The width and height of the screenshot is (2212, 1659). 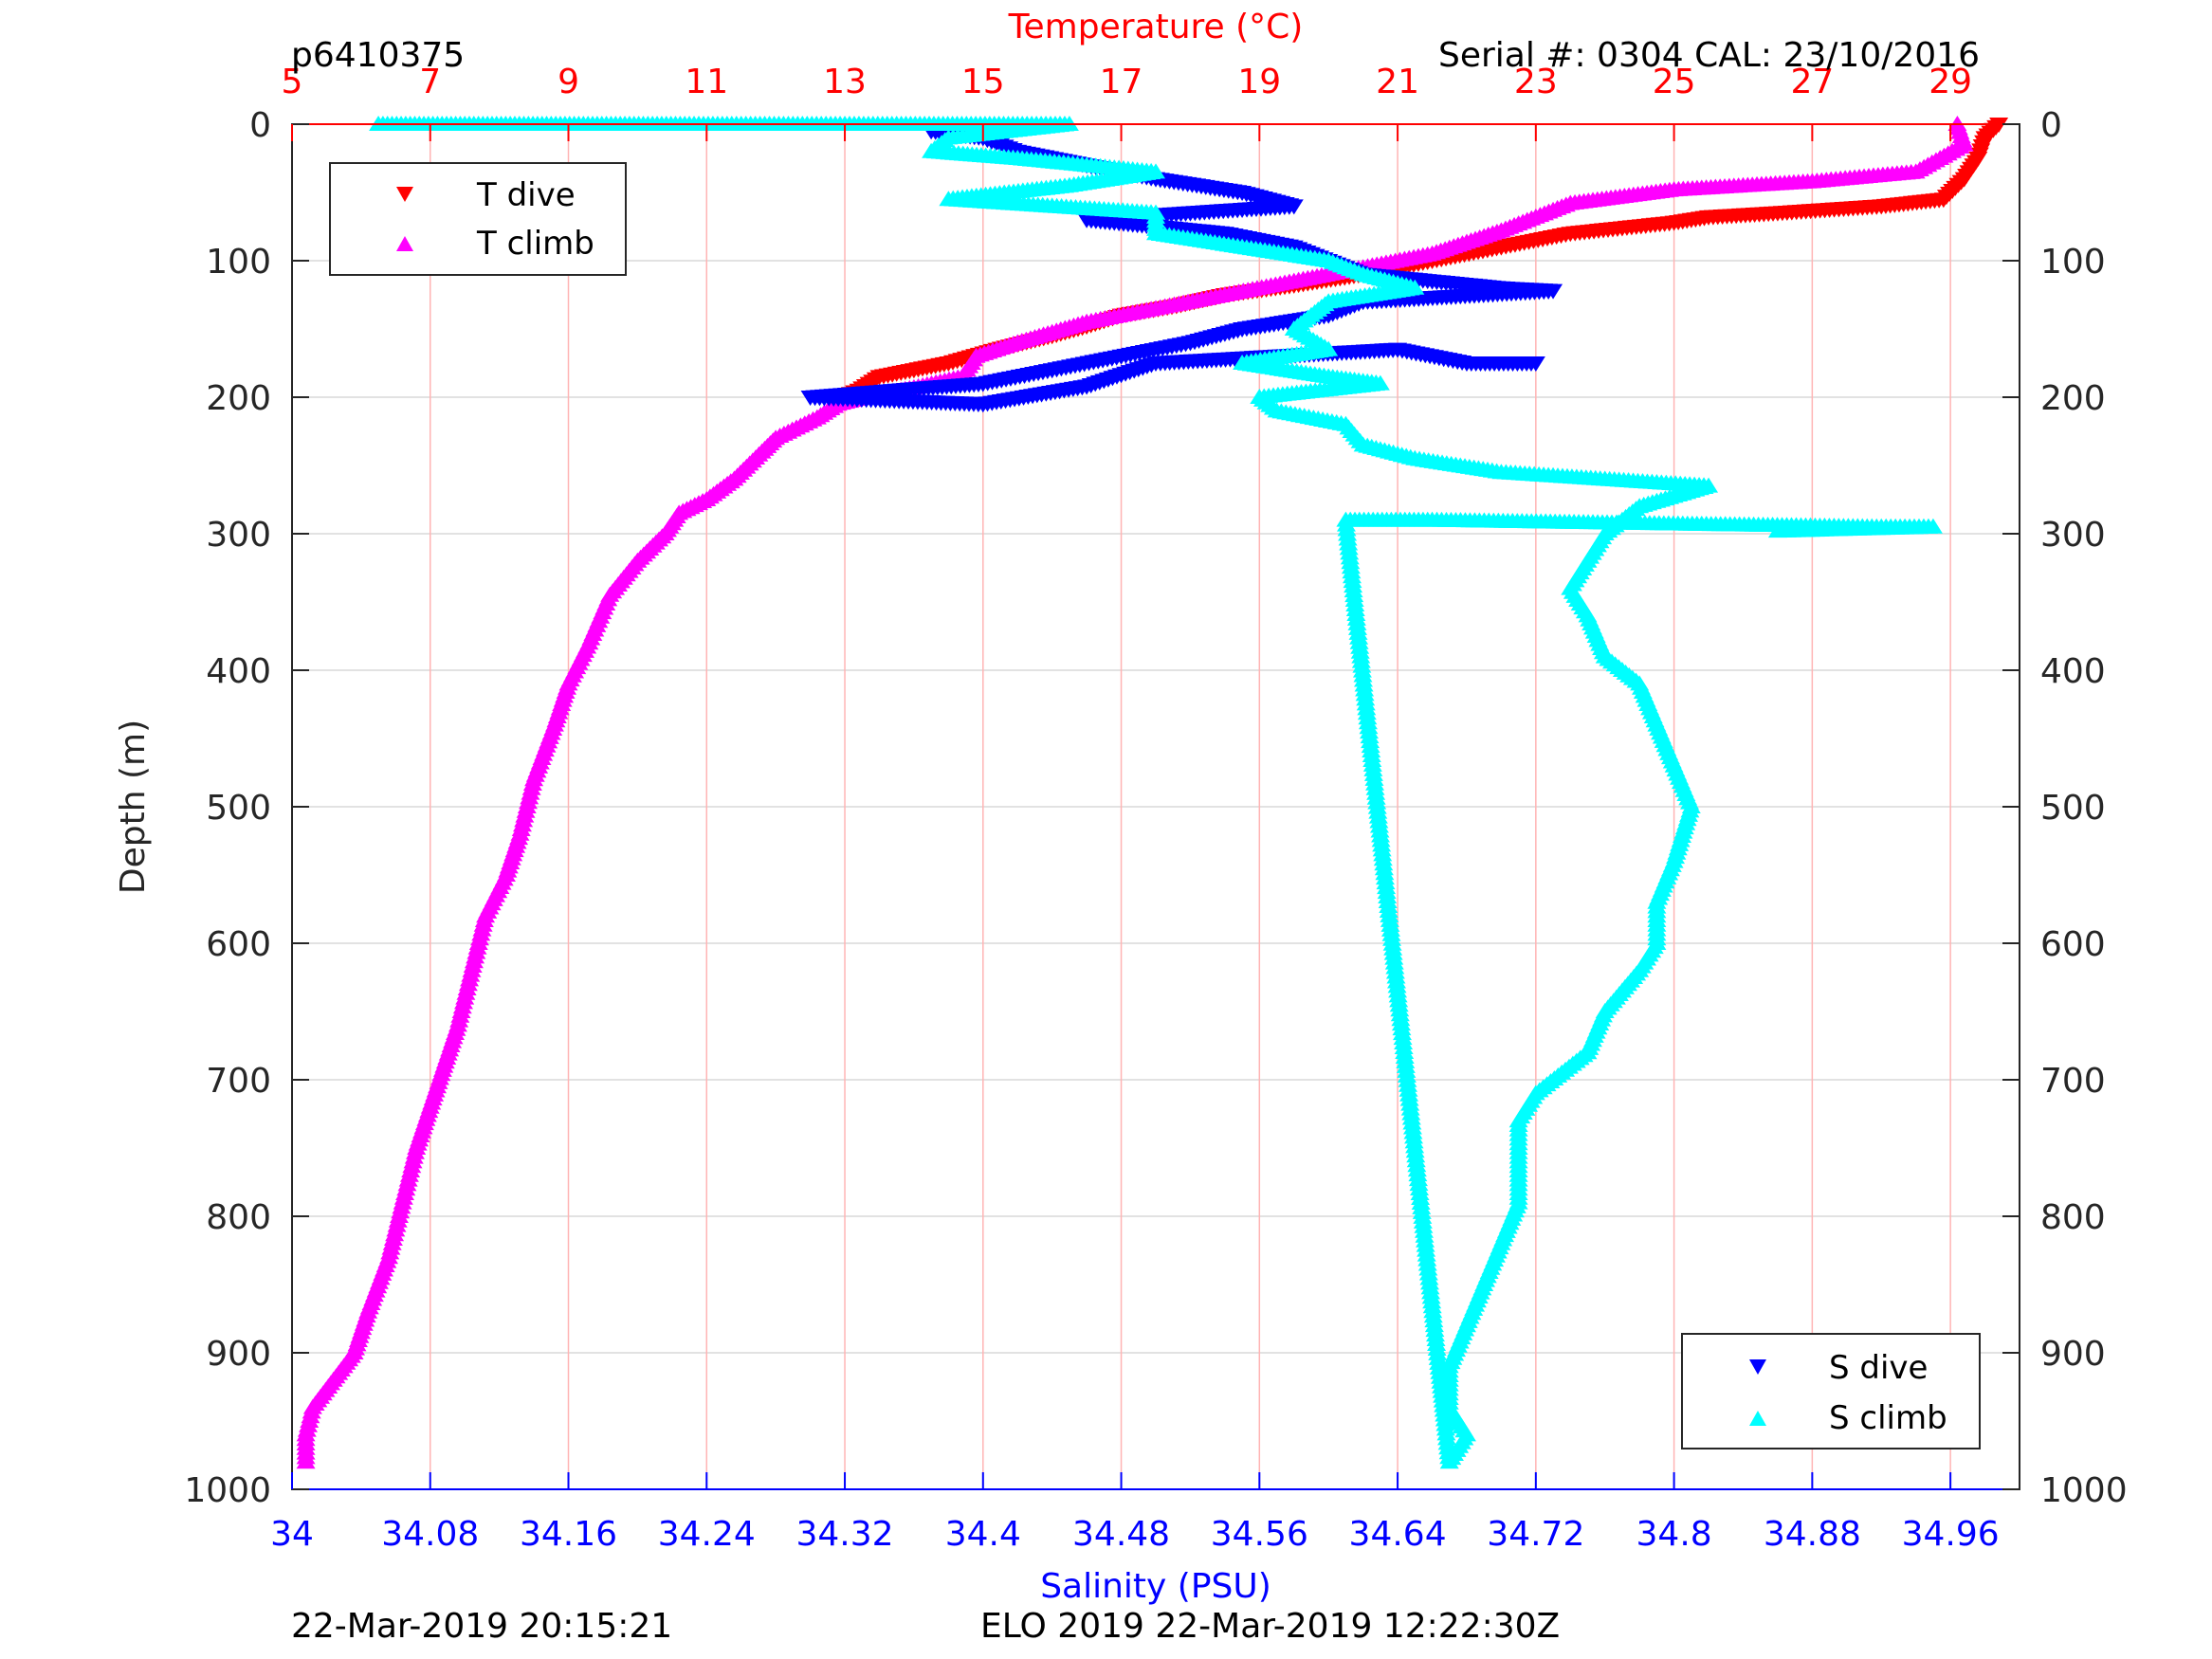 What do you see at coordinates (292, 1534) in the screenshot?
I see `salinity-tick-label: 34` at bounding box center [292, 1534].